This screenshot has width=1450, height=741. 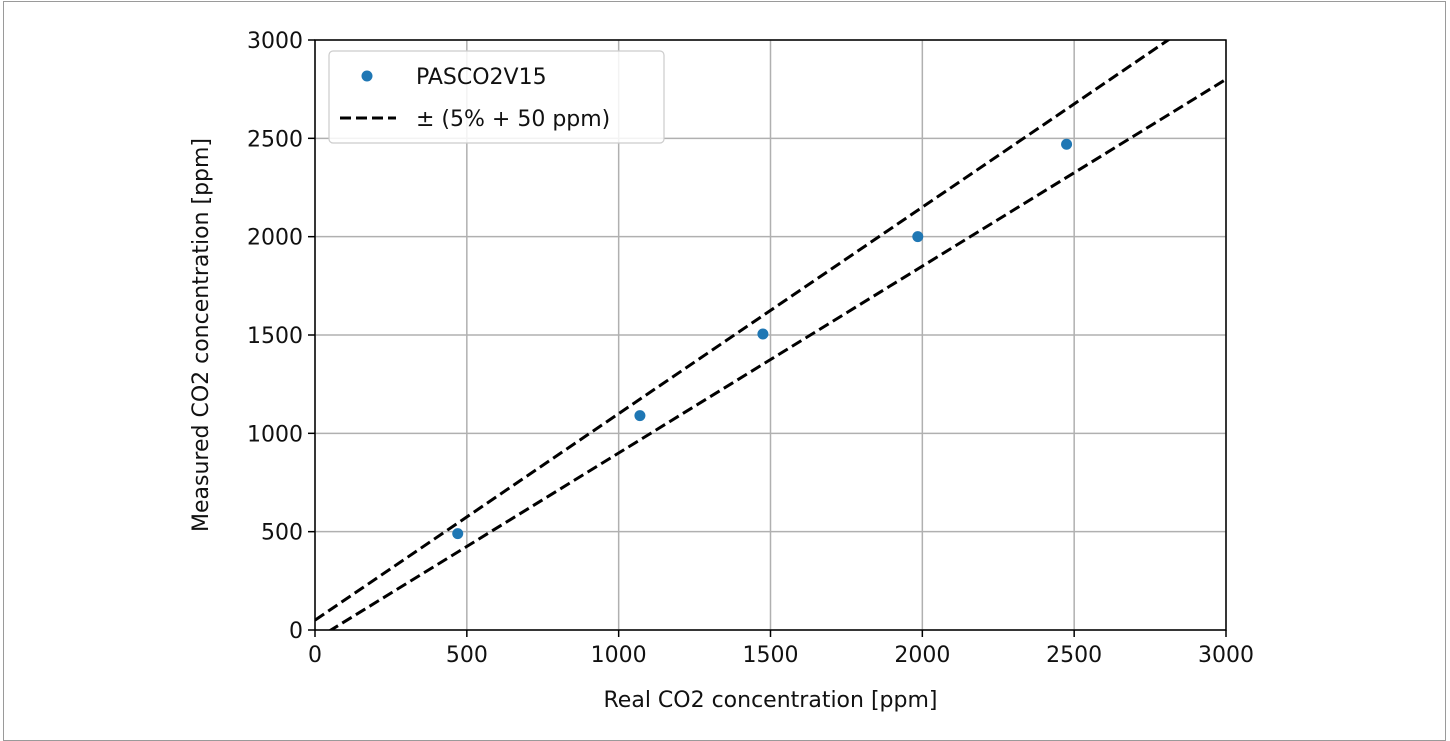 I want to click on y-tick-label-3: 1500, so click(x=275, y=336).